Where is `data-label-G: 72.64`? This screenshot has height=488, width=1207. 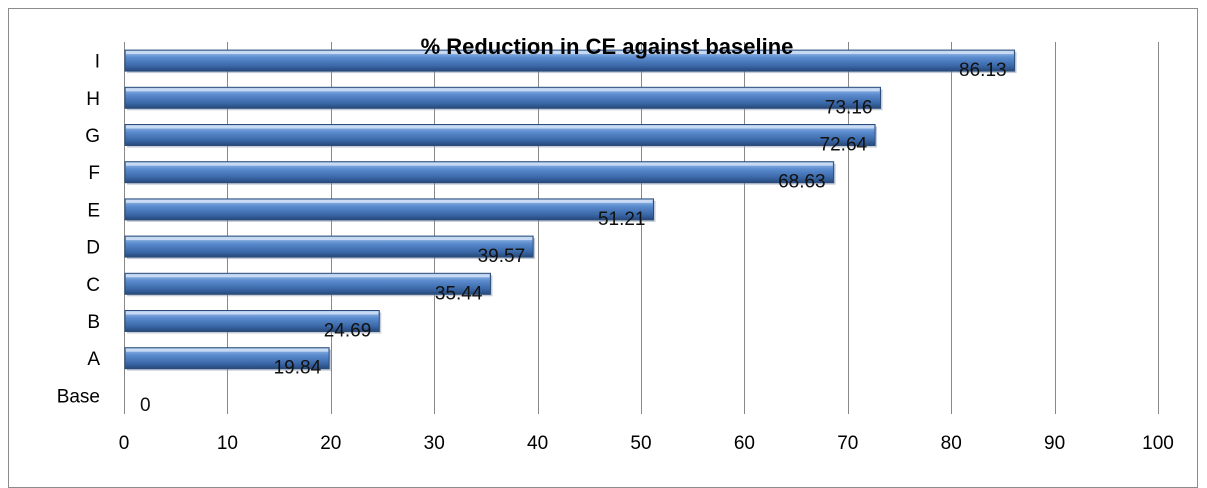
data-label-G: 72.64 is located at coordinates (844, 145).